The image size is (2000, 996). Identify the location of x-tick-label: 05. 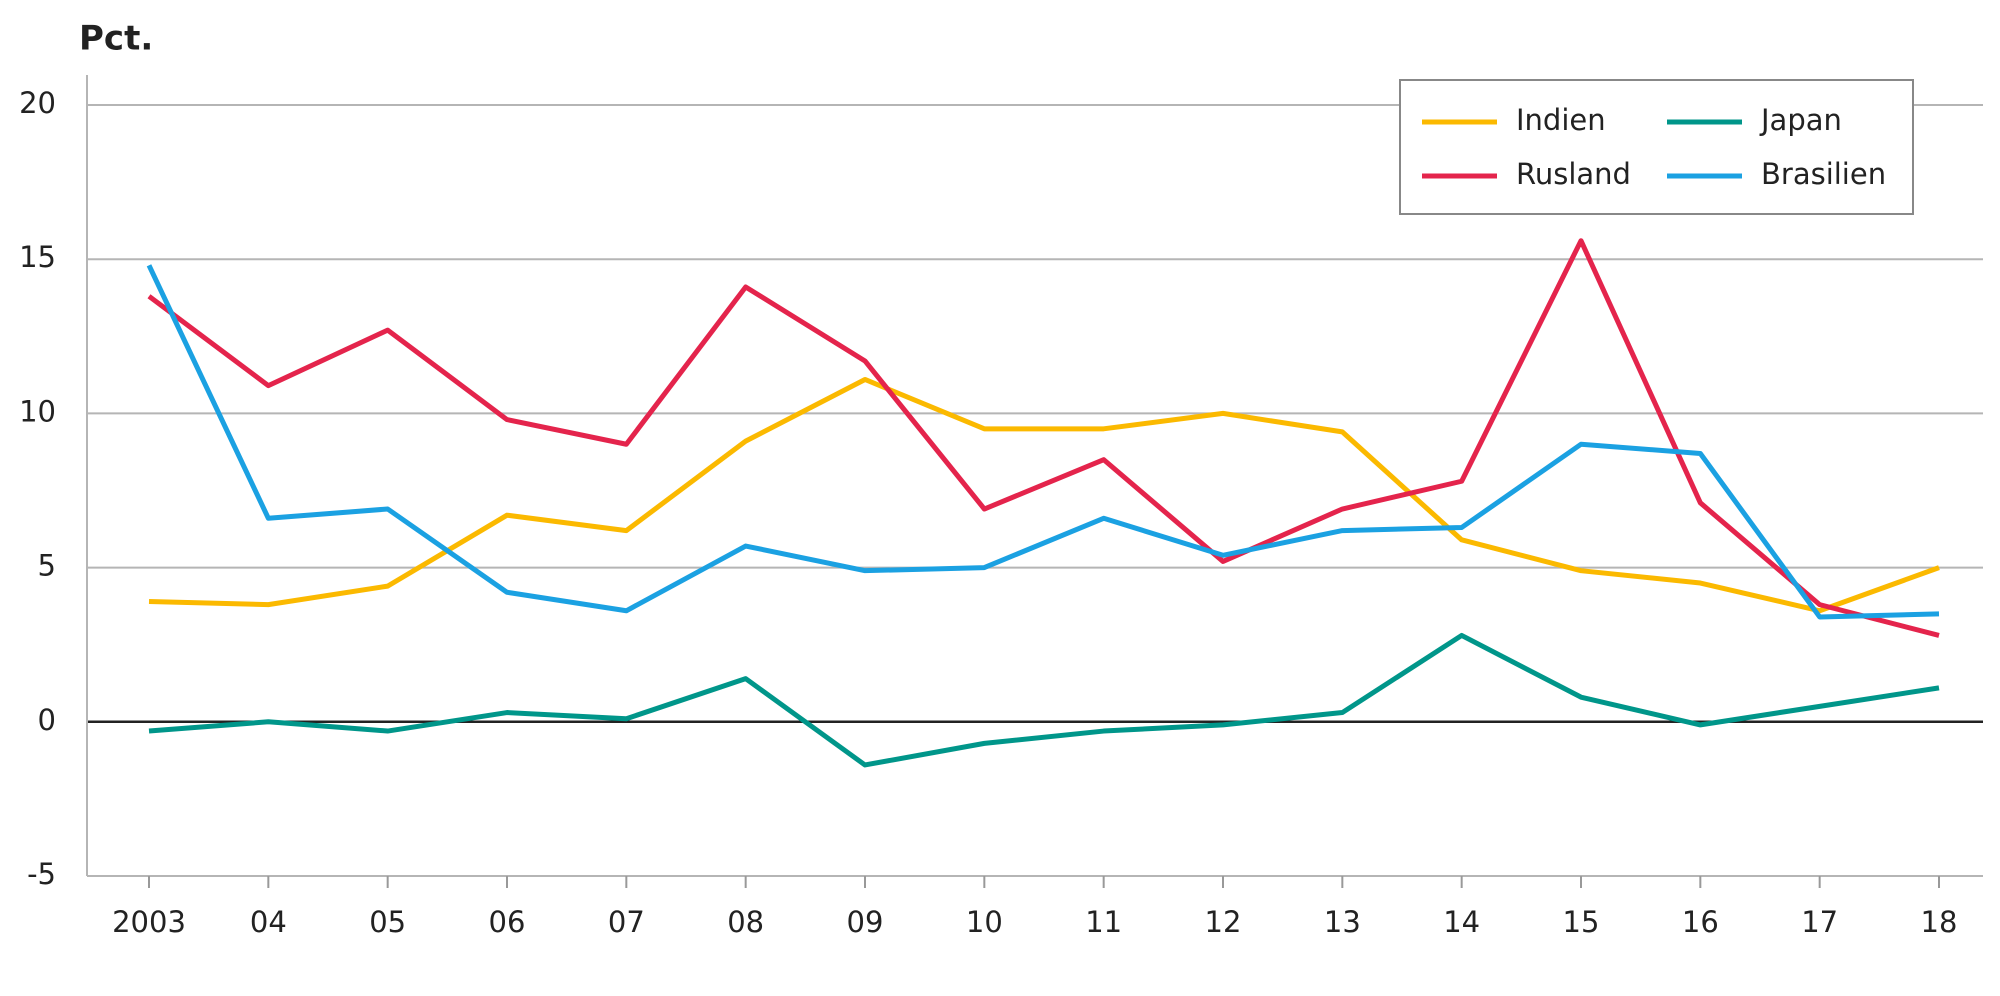
(387, 922).